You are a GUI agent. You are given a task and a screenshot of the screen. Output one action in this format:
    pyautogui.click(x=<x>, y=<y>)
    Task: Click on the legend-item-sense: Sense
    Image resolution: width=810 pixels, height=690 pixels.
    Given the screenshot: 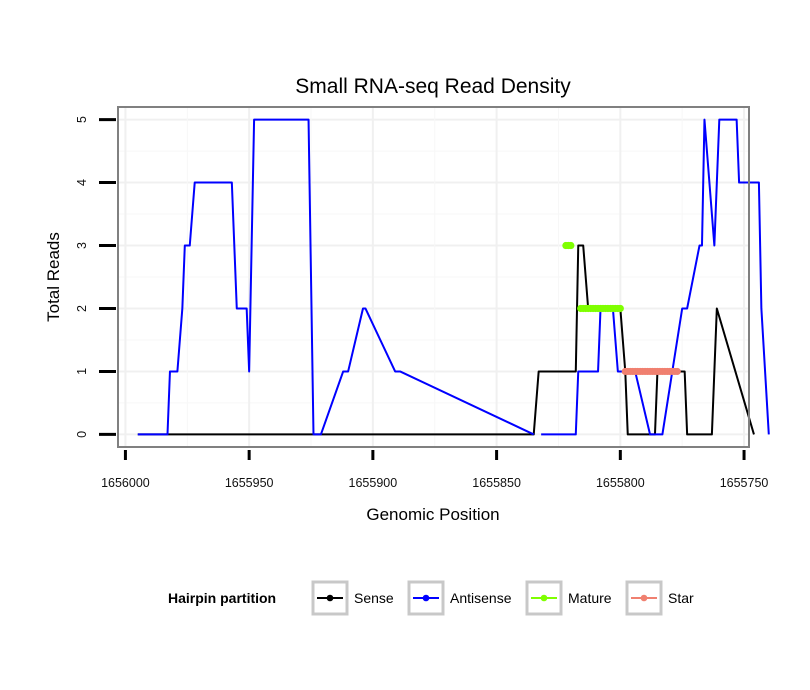 What is the action you would take?
    pyautogui.click(x=352, y=598)
    